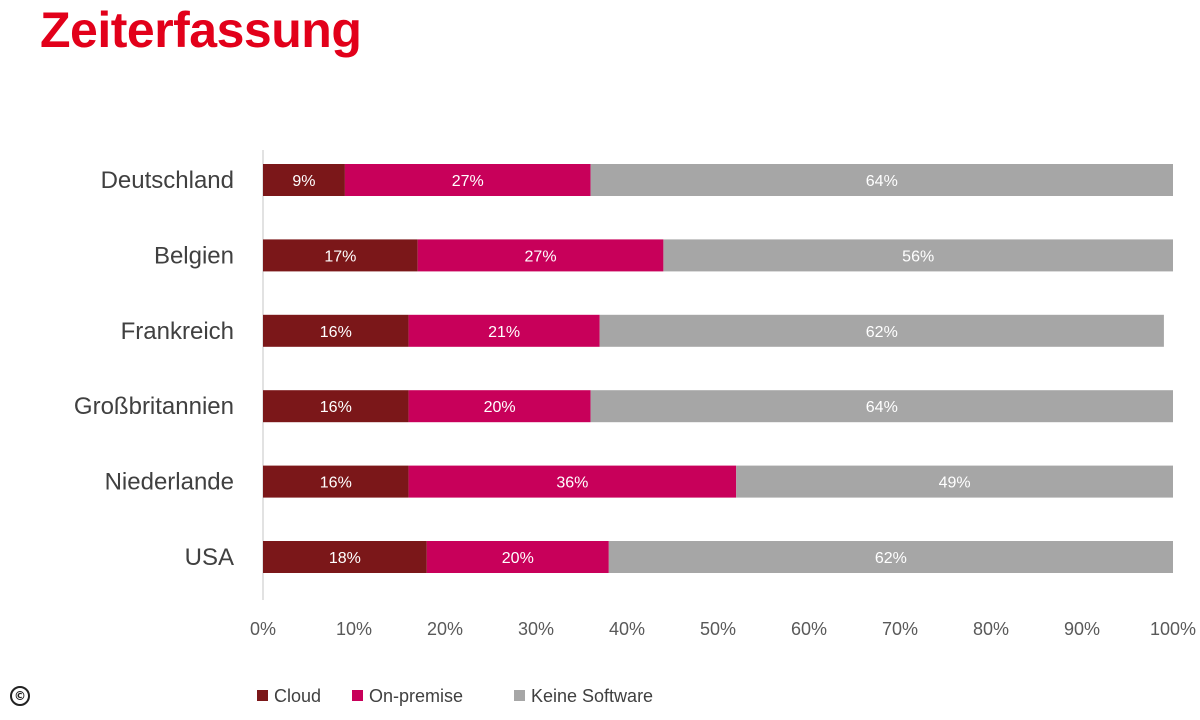  I want to click on x-tick-label: 90%, so click(1082, 629).